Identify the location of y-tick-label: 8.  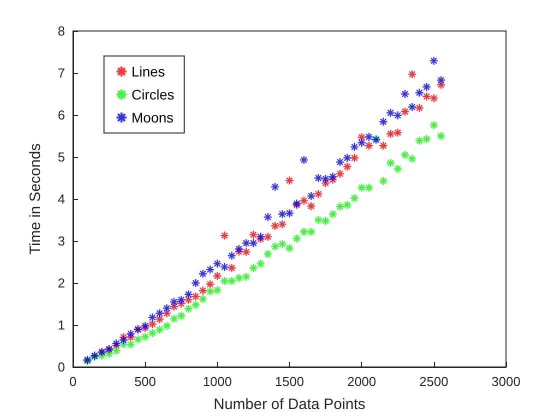
(61, 31).